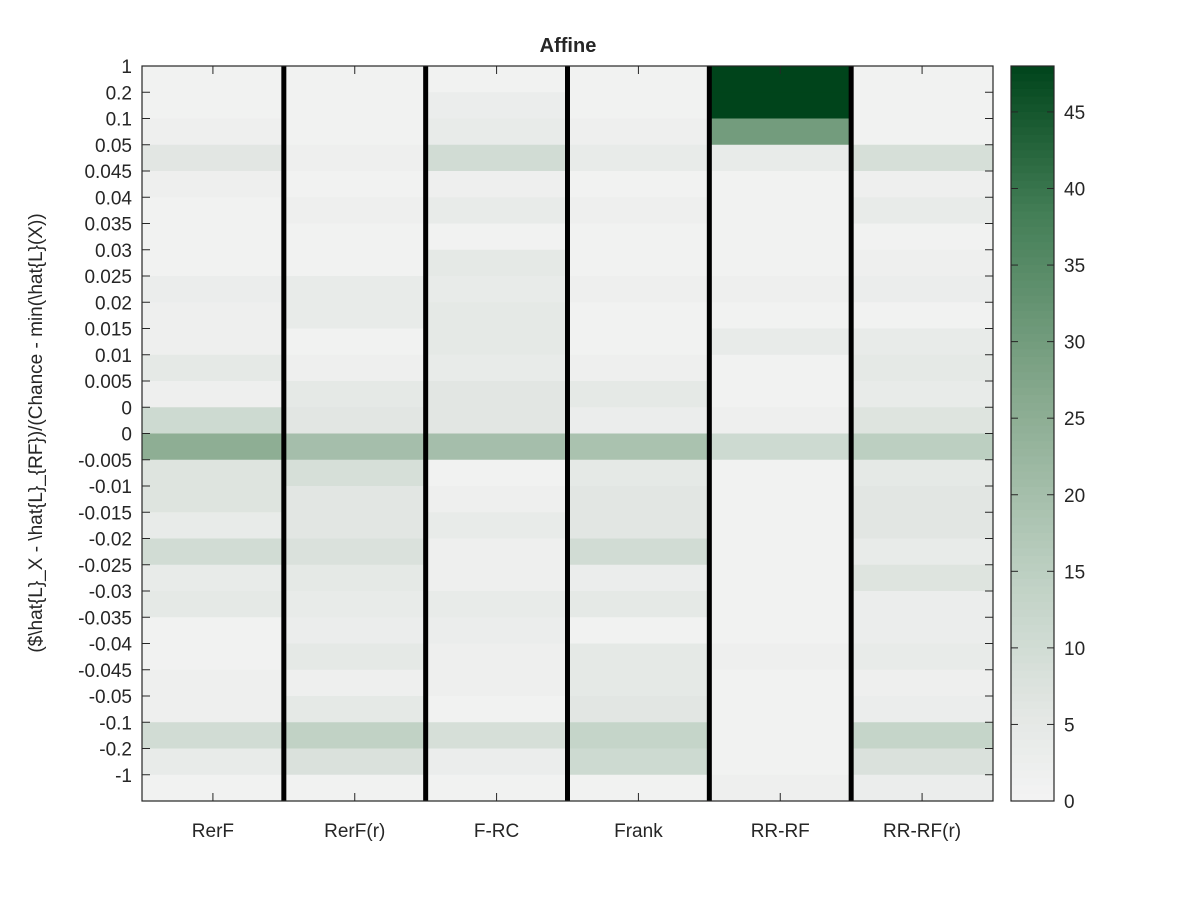 Image resolution: width=1200 pixels, height=900 pixels. I want to click on colorbar-tick-label: 5, so click(1069, 725).